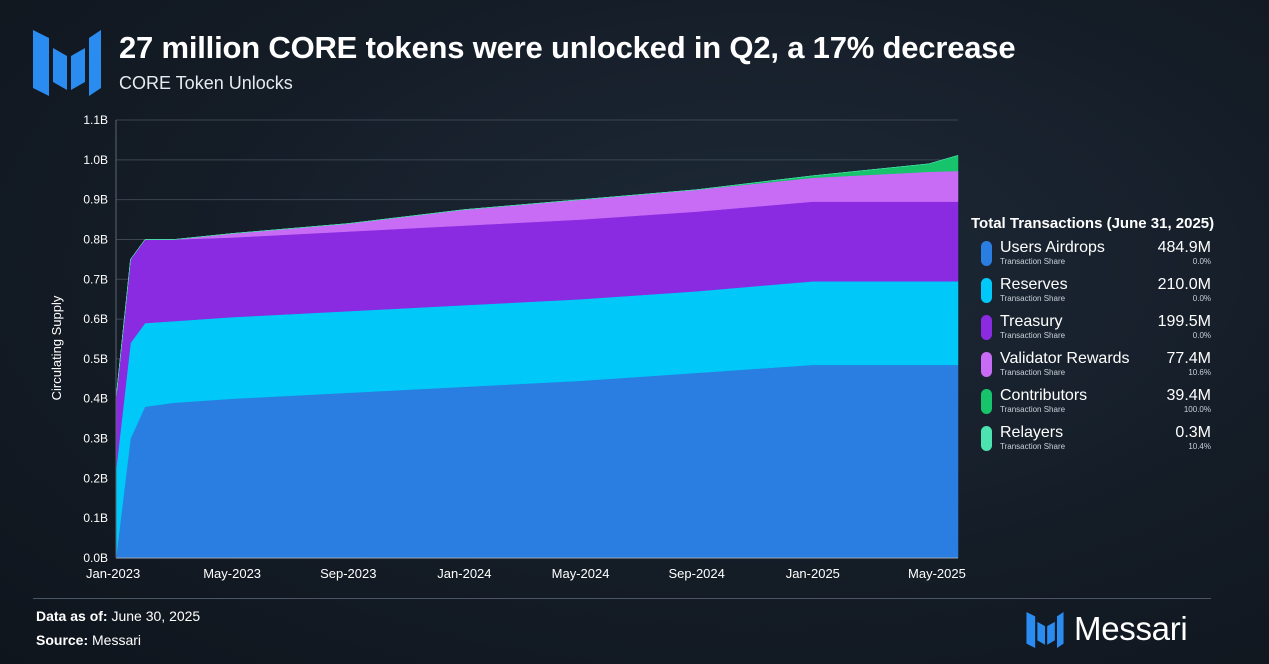 This screenshot has width=1269, height=664. Describe the element at coordinates (1101, 293) in the screenshot. I see `legend-item: Reserves Transaction Share 210.0M 0.0%` at that location.